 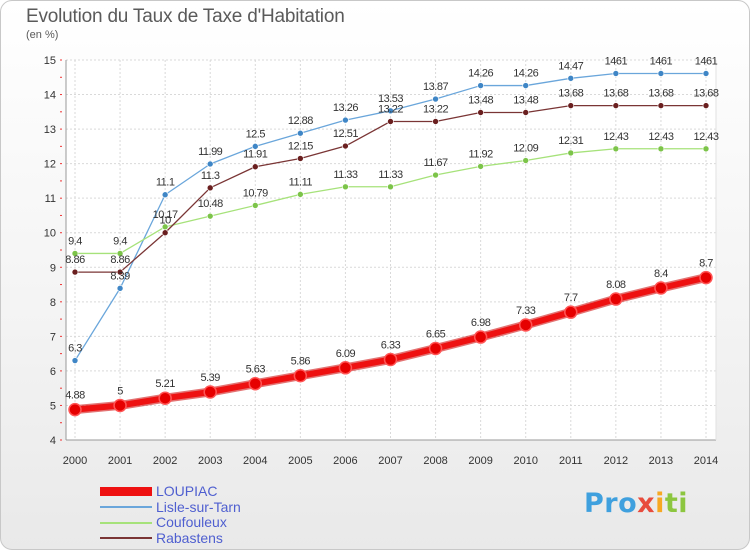 What do you see at coordinates (616, 285) in the screenshot?
I see `data-label: 8.08` at bounding box center [616, 285].